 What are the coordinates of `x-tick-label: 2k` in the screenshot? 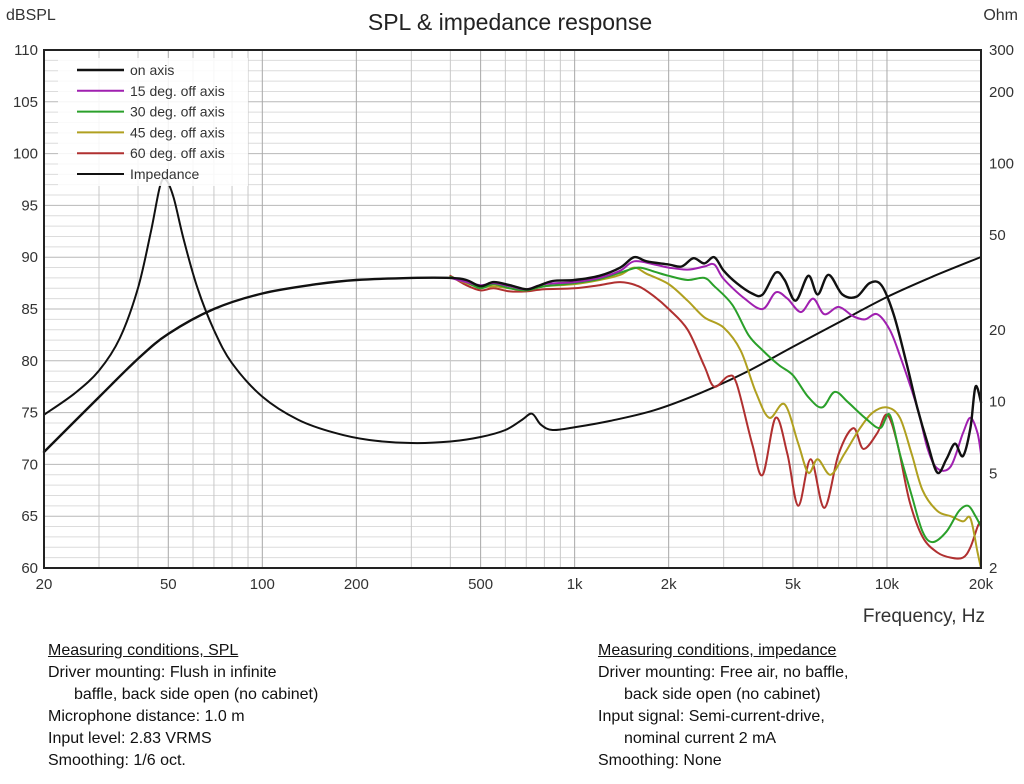 It's located at (669, 584).